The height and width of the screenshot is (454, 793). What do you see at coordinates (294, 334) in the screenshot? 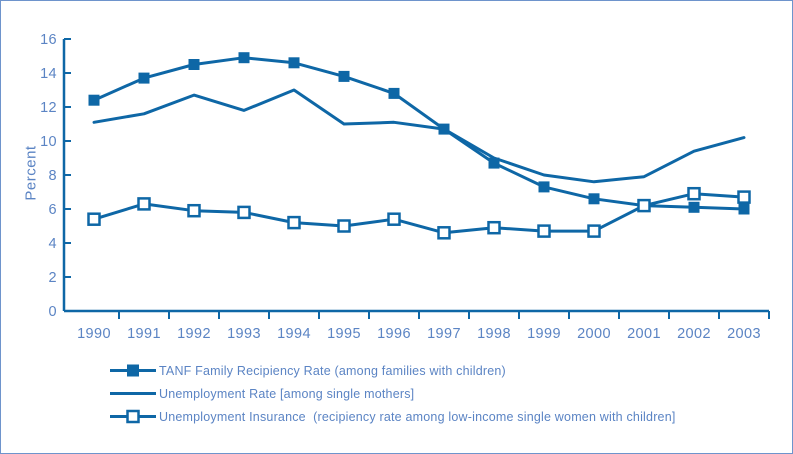
I see `x-tick-label: 1994` at bounding box center [294, 334].